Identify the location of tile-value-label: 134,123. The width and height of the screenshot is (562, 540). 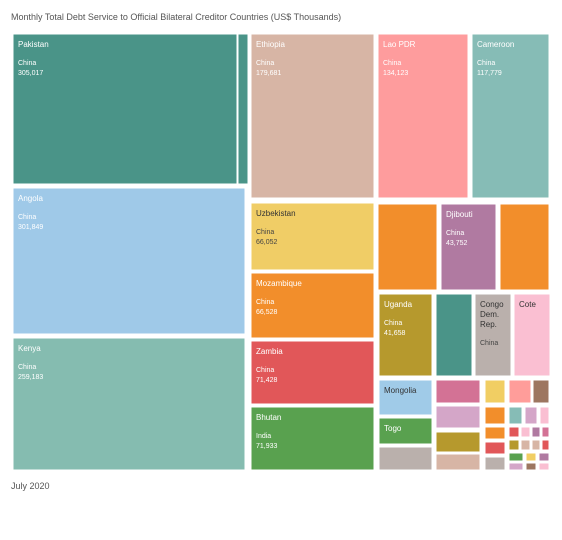
(395, 73).